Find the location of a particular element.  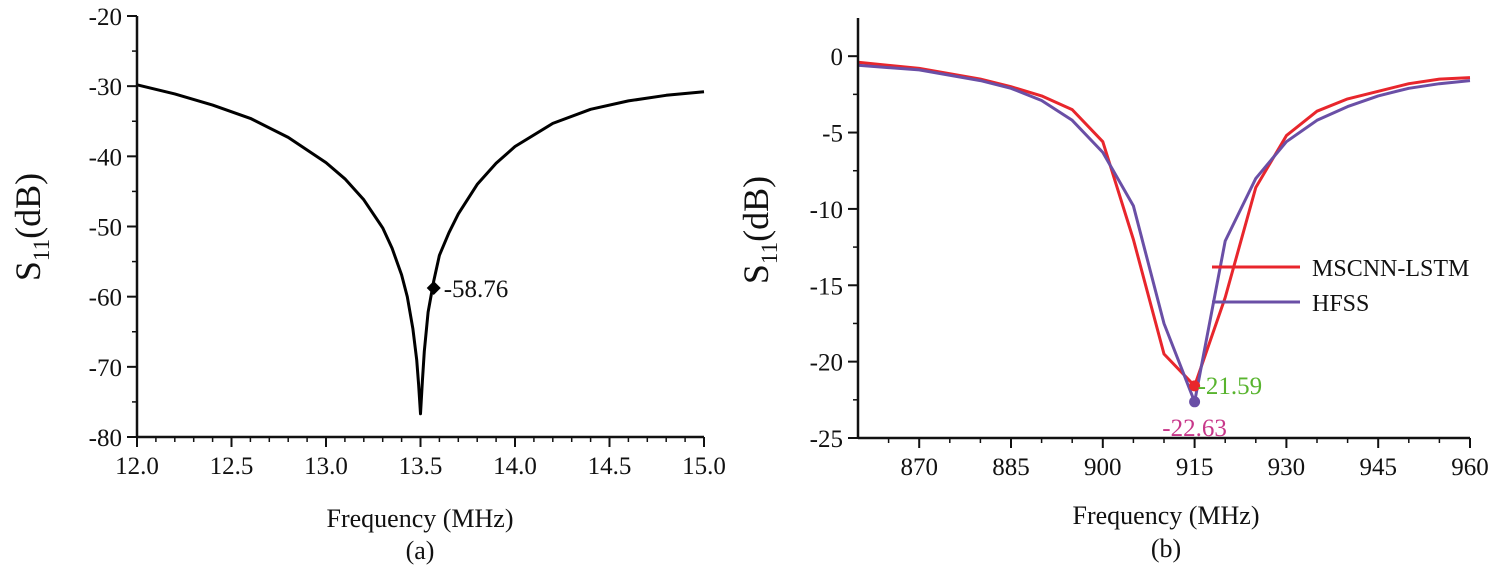

panel-b-y-axis-label: S11(dB) is located at coordinates (759, 230).